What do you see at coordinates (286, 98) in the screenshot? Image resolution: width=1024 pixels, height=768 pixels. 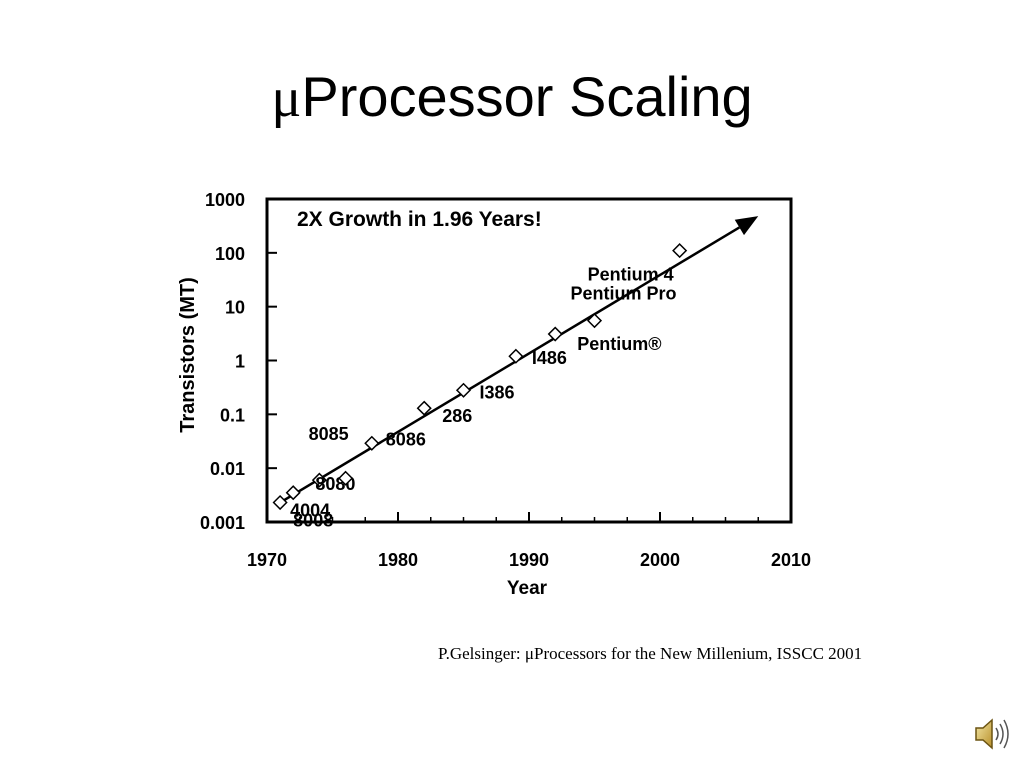 I see `title-mu-symbol: μ` at bounding box center [286, 98].